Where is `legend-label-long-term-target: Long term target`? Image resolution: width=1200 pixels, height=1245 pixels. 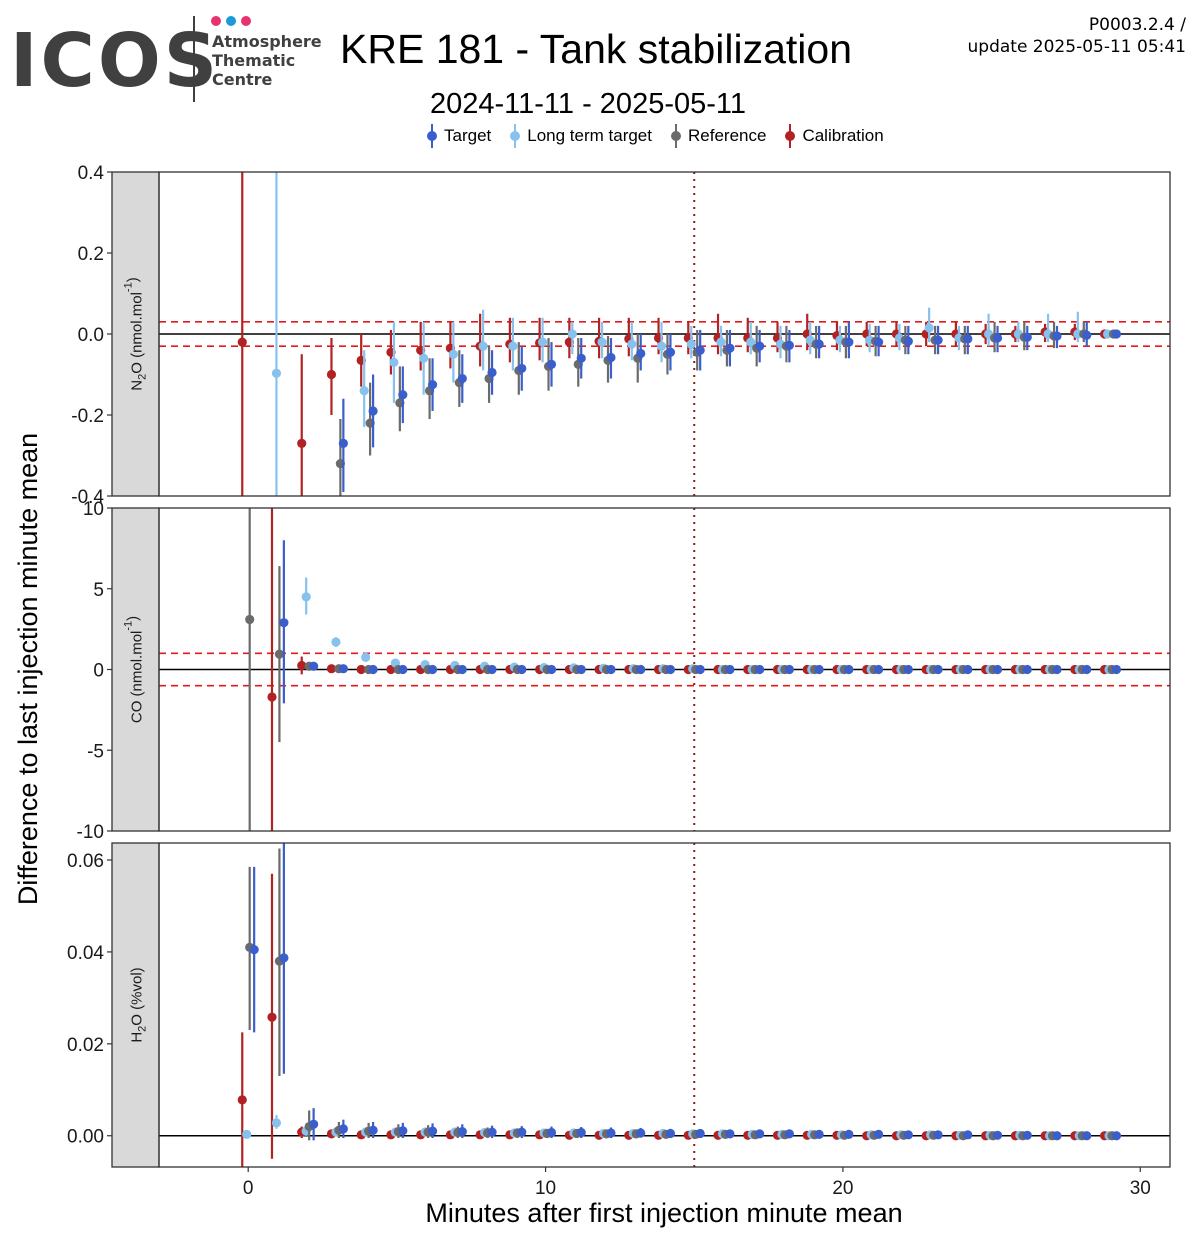
legend-label-long-term-target: Long term target is located at coordinates (589, 135).